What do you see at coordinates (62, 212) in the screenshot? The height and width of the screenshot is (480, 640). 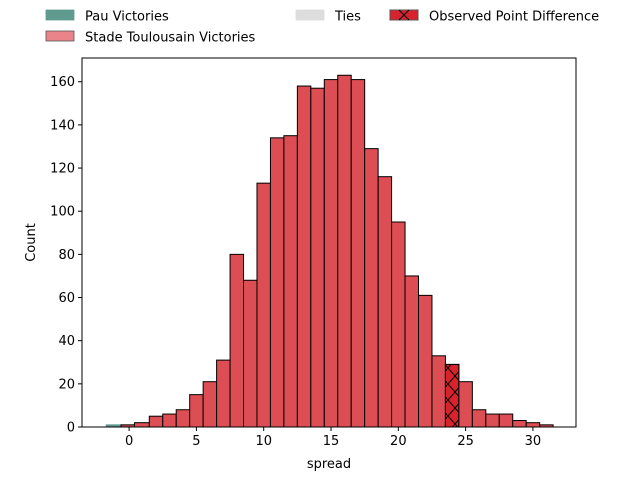 I see `y-tick-label: 100` at bounding box center [62, 212].